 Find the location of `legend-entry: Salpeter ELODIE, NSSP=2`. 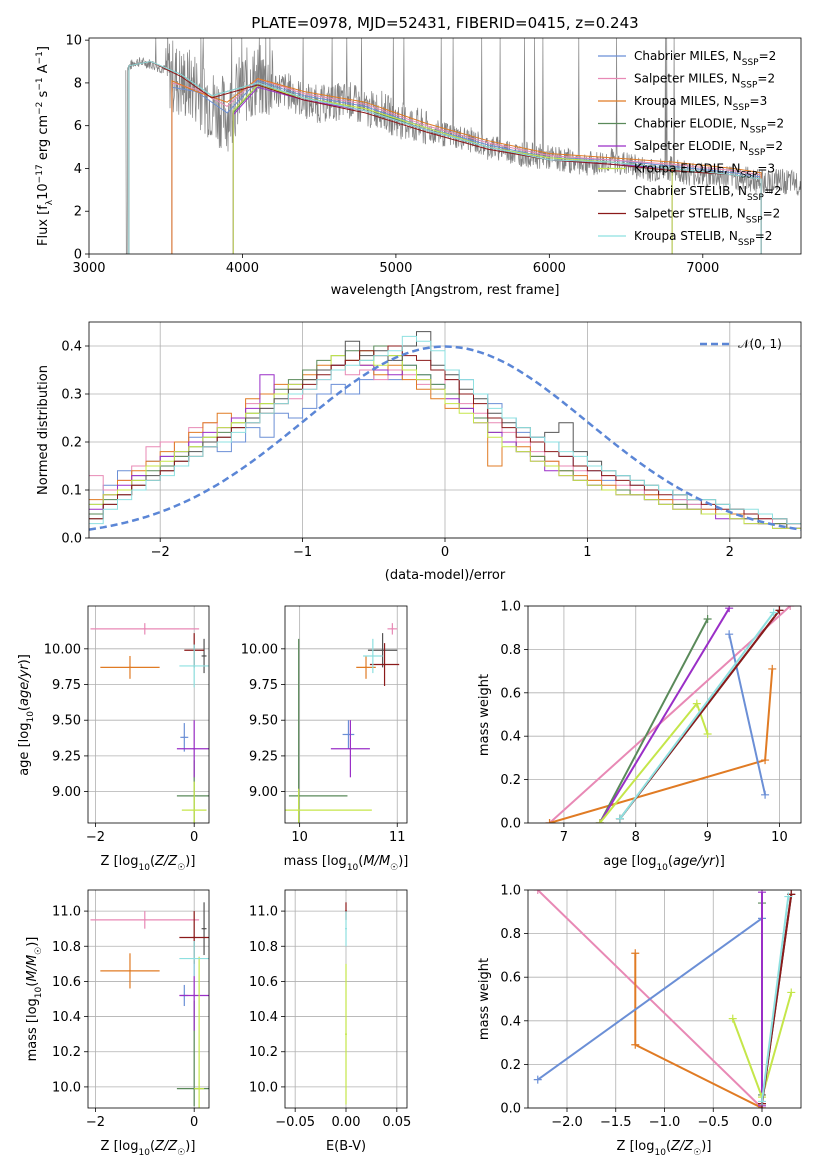

legend-entry: Salpeter ELODIE, NSSP=2 is located at coordinates (708, 148).